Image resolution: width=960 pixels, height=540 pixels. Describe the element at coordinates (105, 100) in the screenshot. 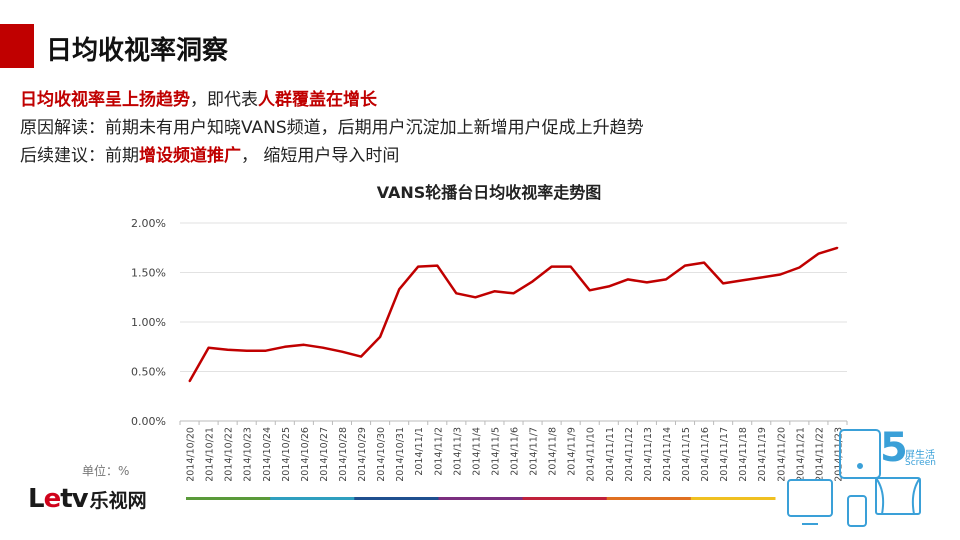

I see `highlight-trend: 日均收视率呈上扬趋势` at that location.